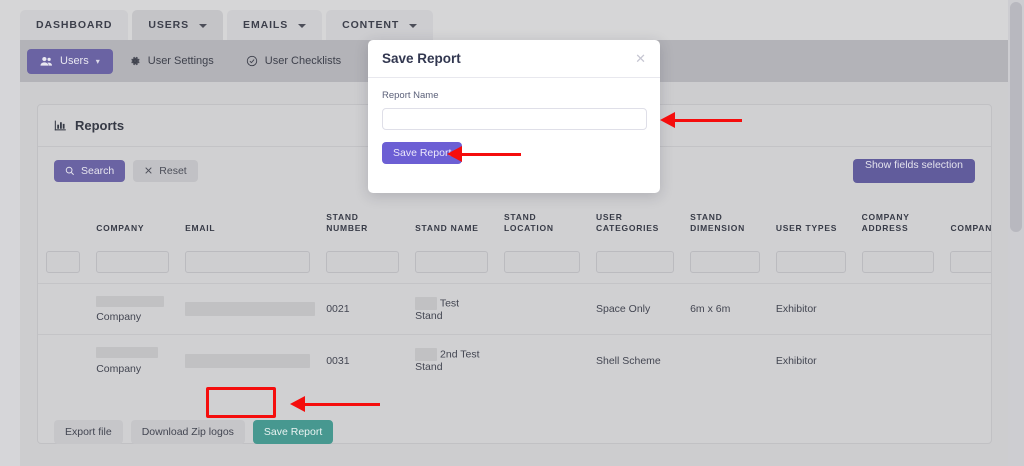 Image resolution: width=1024 pixels, height=466 pixels. What do you see at coordinates (252, 61) in the screenshot?
I see `check-circle-icon` at bounding box center [252, 61].